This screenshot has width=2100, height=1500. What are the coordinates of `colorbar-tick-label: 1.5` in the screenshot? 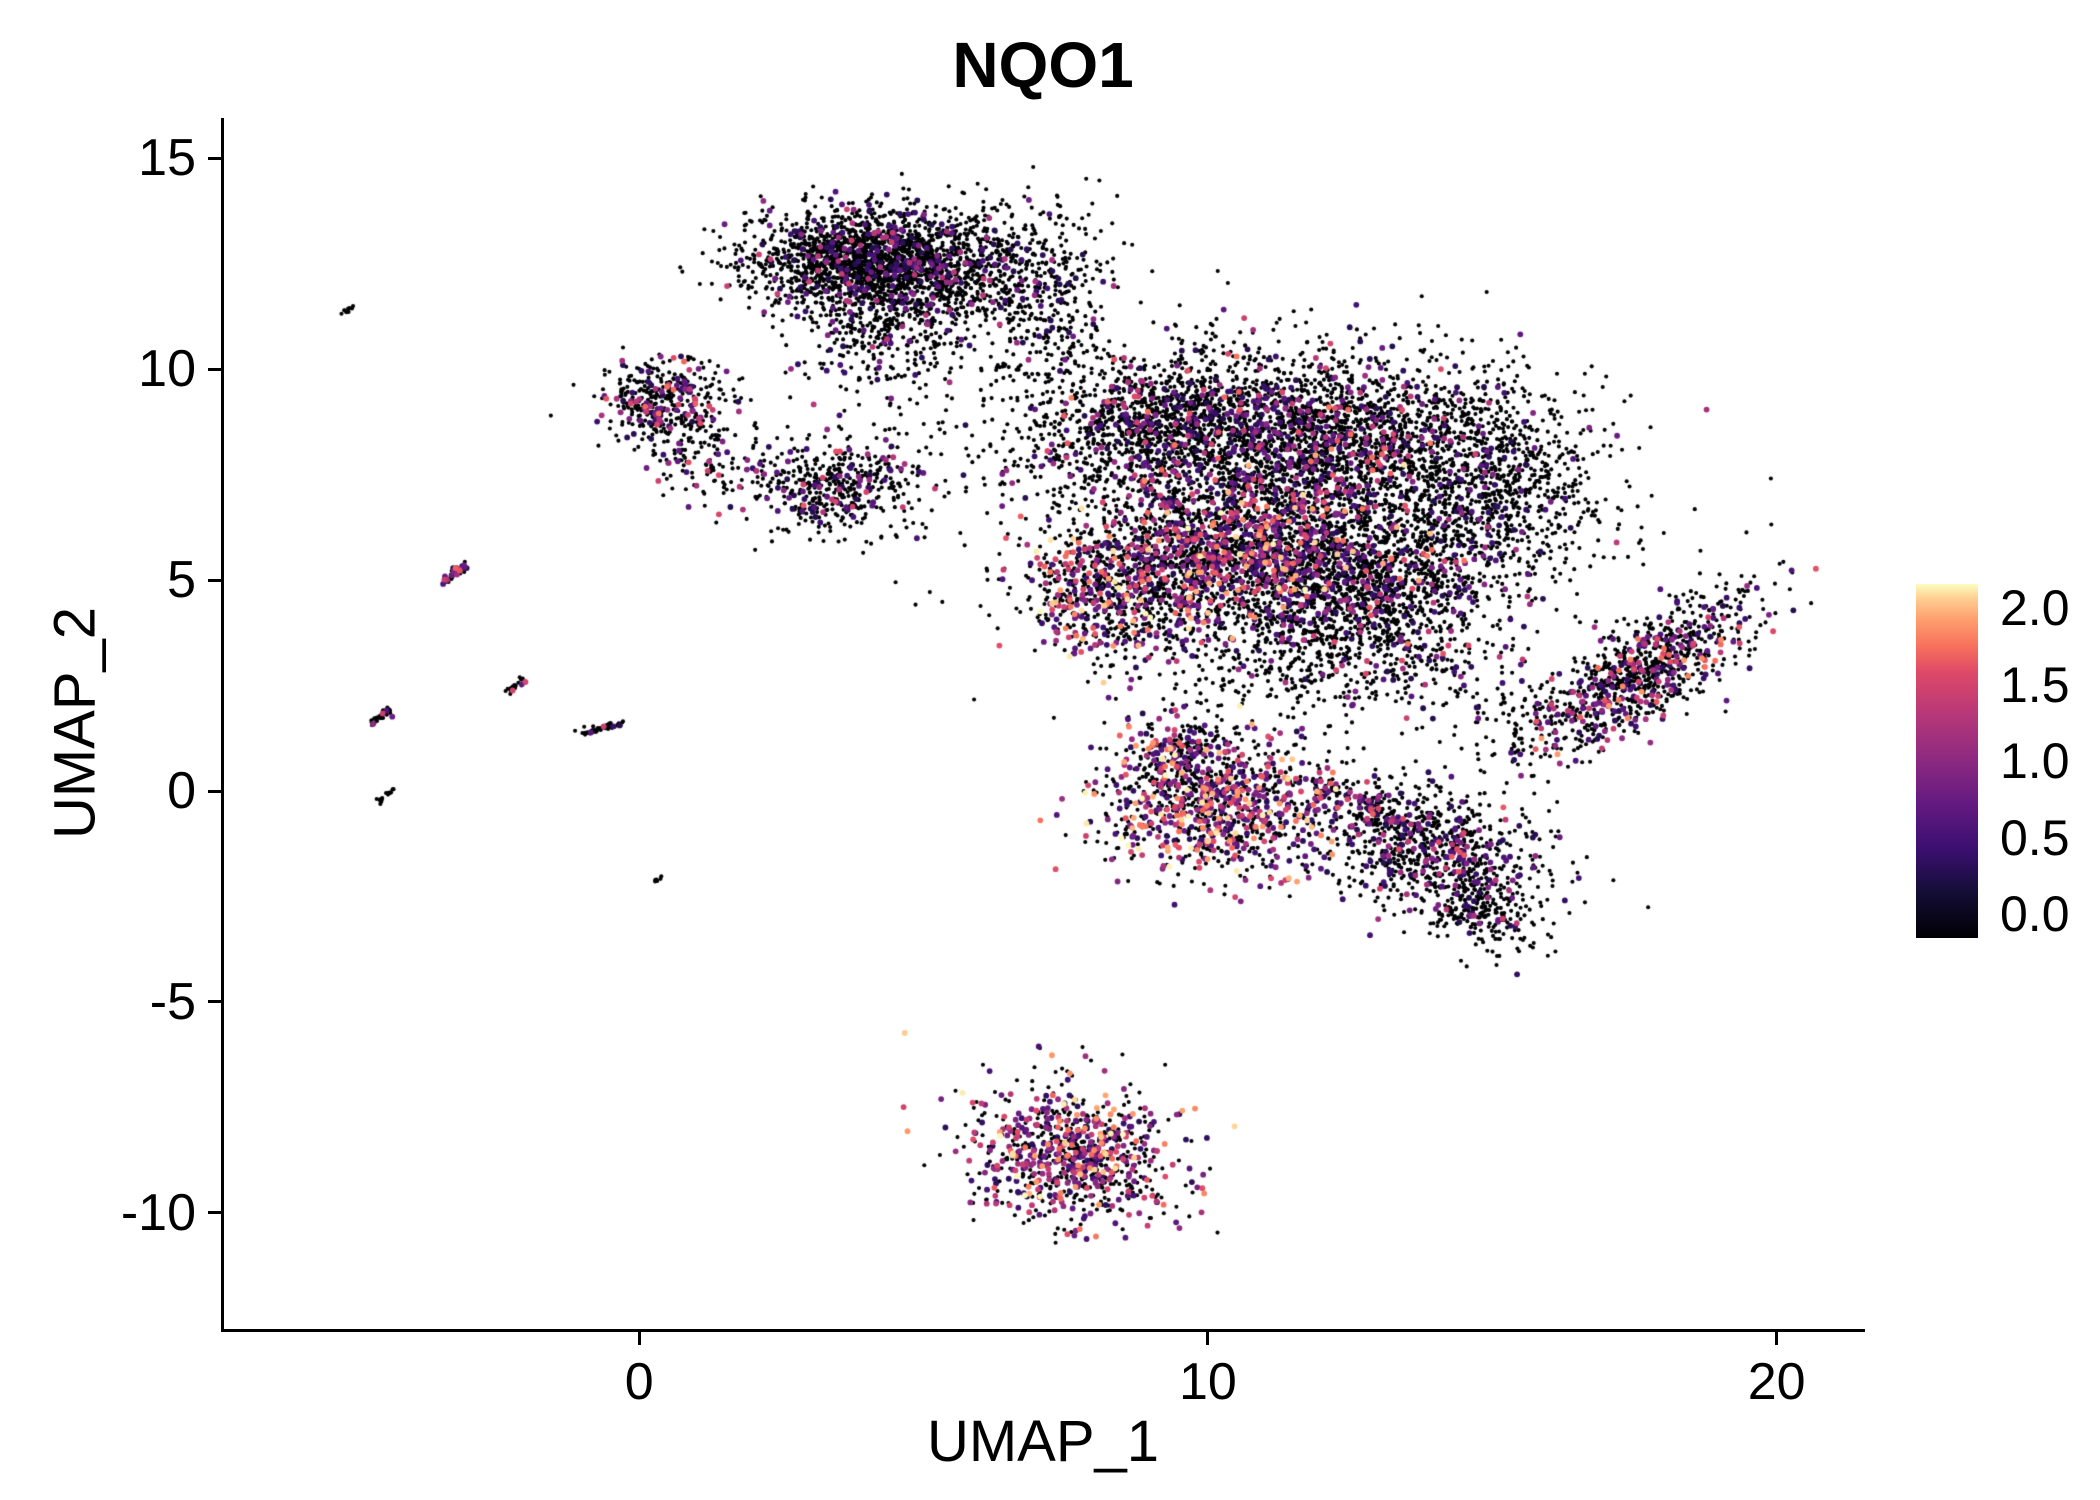 It's located at (2035, 684).